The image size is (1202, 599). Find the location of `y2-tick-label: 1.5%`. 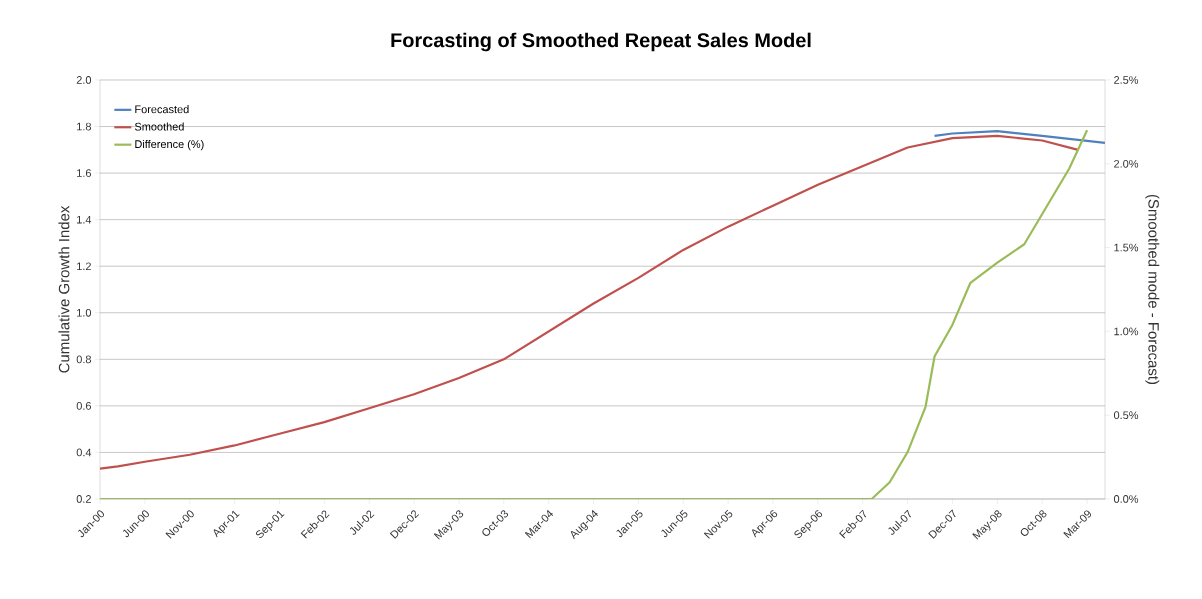

y2-tick-label: 1.5% is located at coordinates (1126, 247).